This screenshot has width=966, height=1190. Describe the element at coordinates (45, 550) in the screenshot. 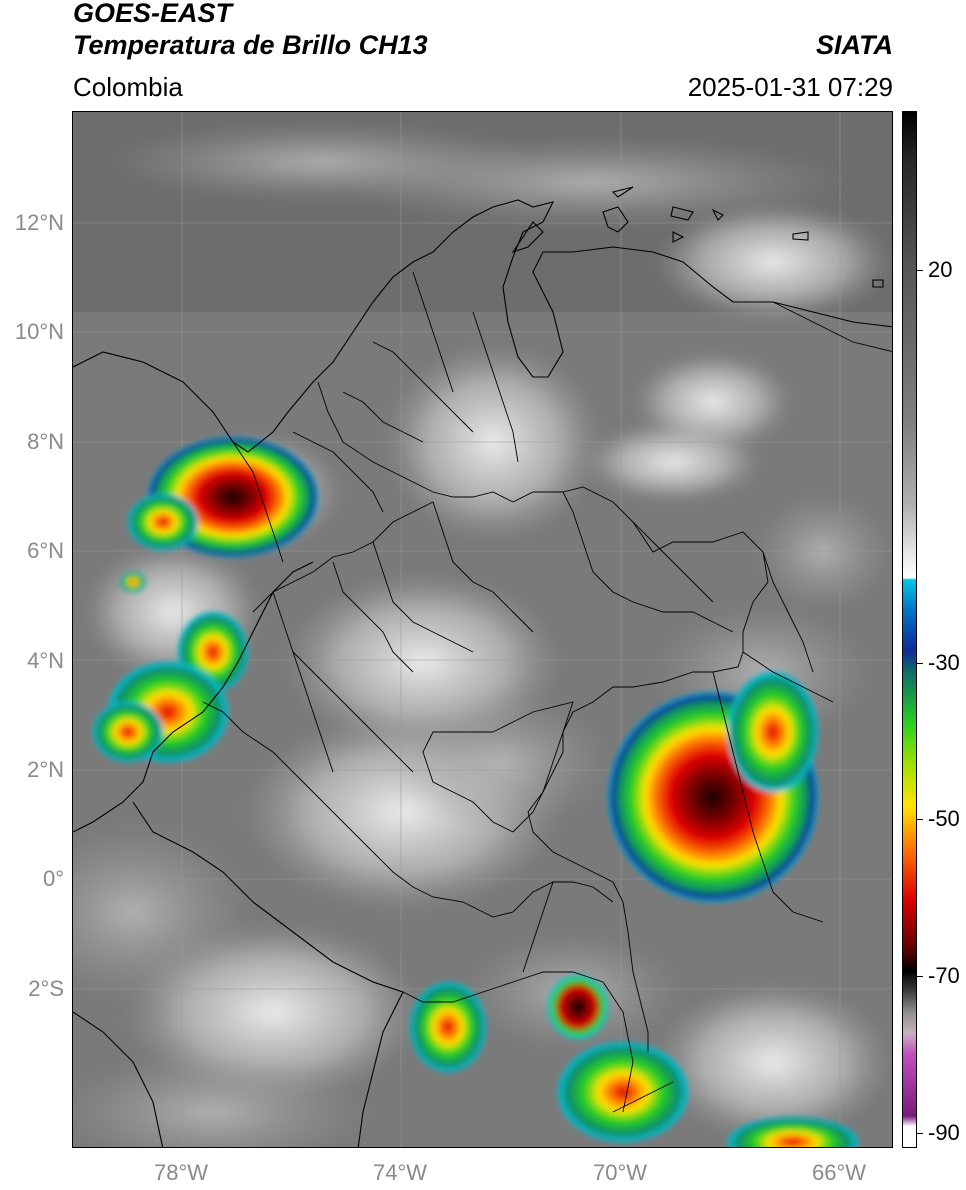

I see `lat-label-6n: 6°N` at that location.